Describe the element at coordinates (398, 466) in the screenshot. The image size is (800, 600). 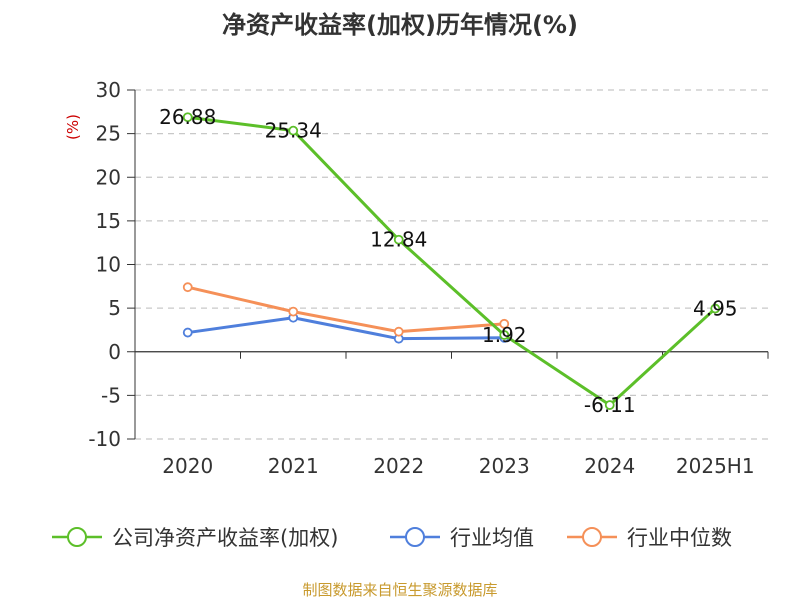
I see `x-tick-label: 2022` at that location.